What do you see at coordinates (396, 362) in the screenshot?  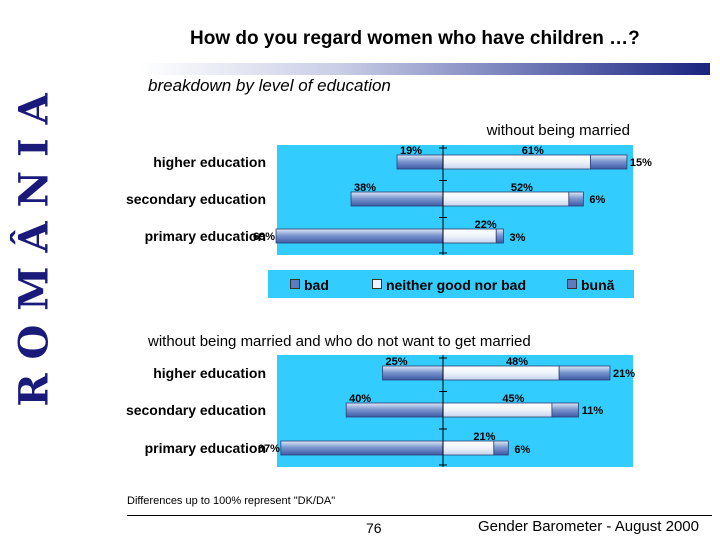 I see `chart2-label-bad: 25%` at bounding box center [396, 362].